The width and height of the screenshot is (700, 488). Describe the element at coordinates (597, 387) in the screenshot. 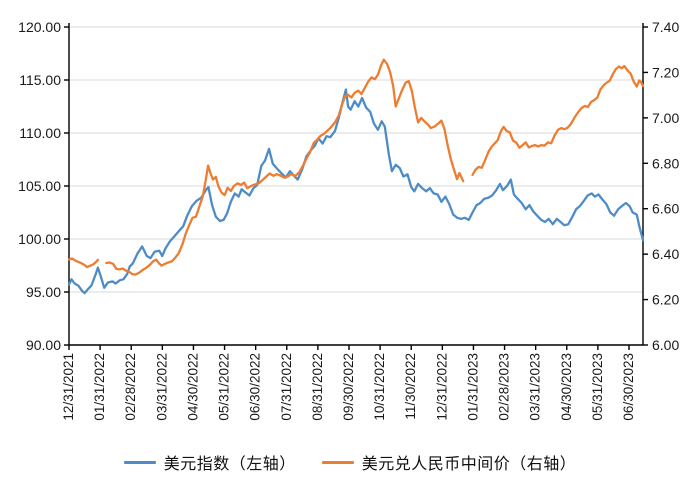

I see `x-axis-tick-label: 05/31/2023` at that location.